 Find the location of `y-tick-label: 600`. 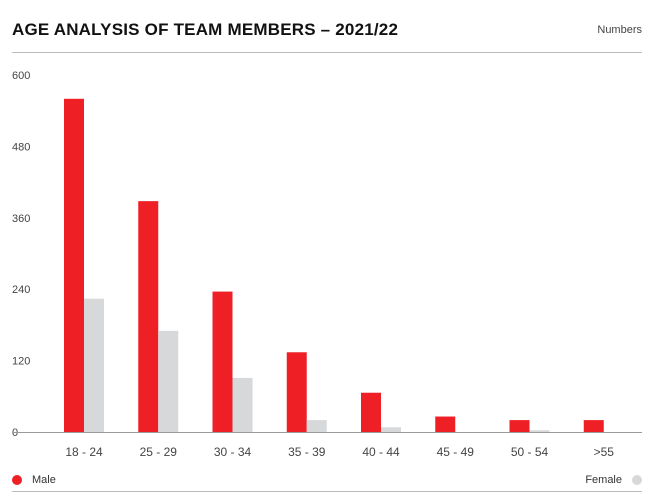

y-tick-label: 600 is located at coordinates (21, 76).